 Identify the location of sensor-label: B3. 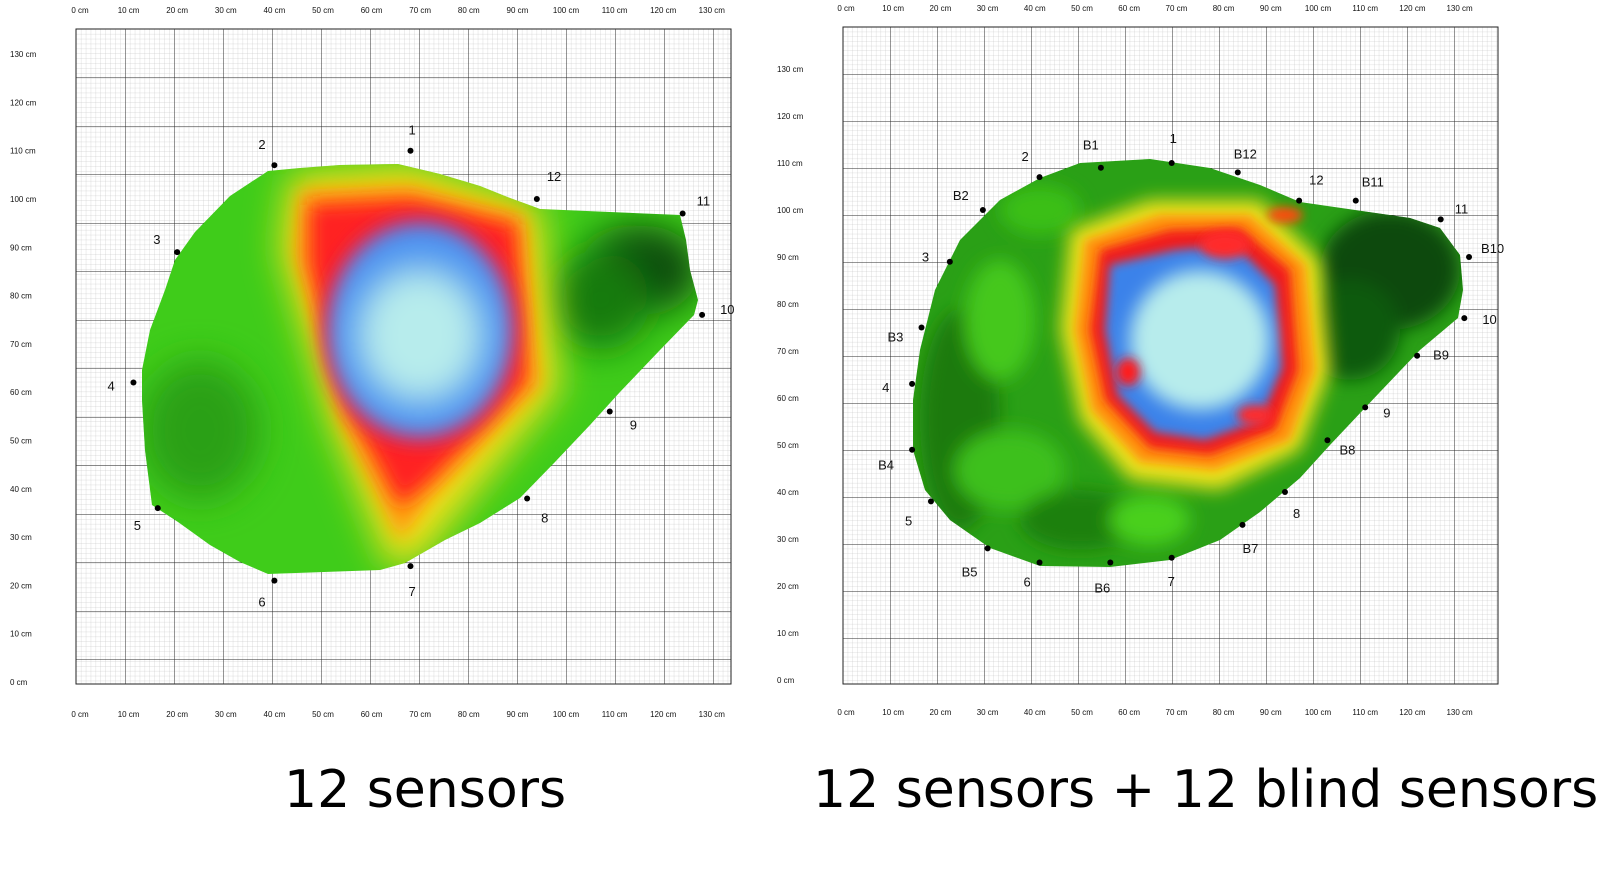
(896, 337).